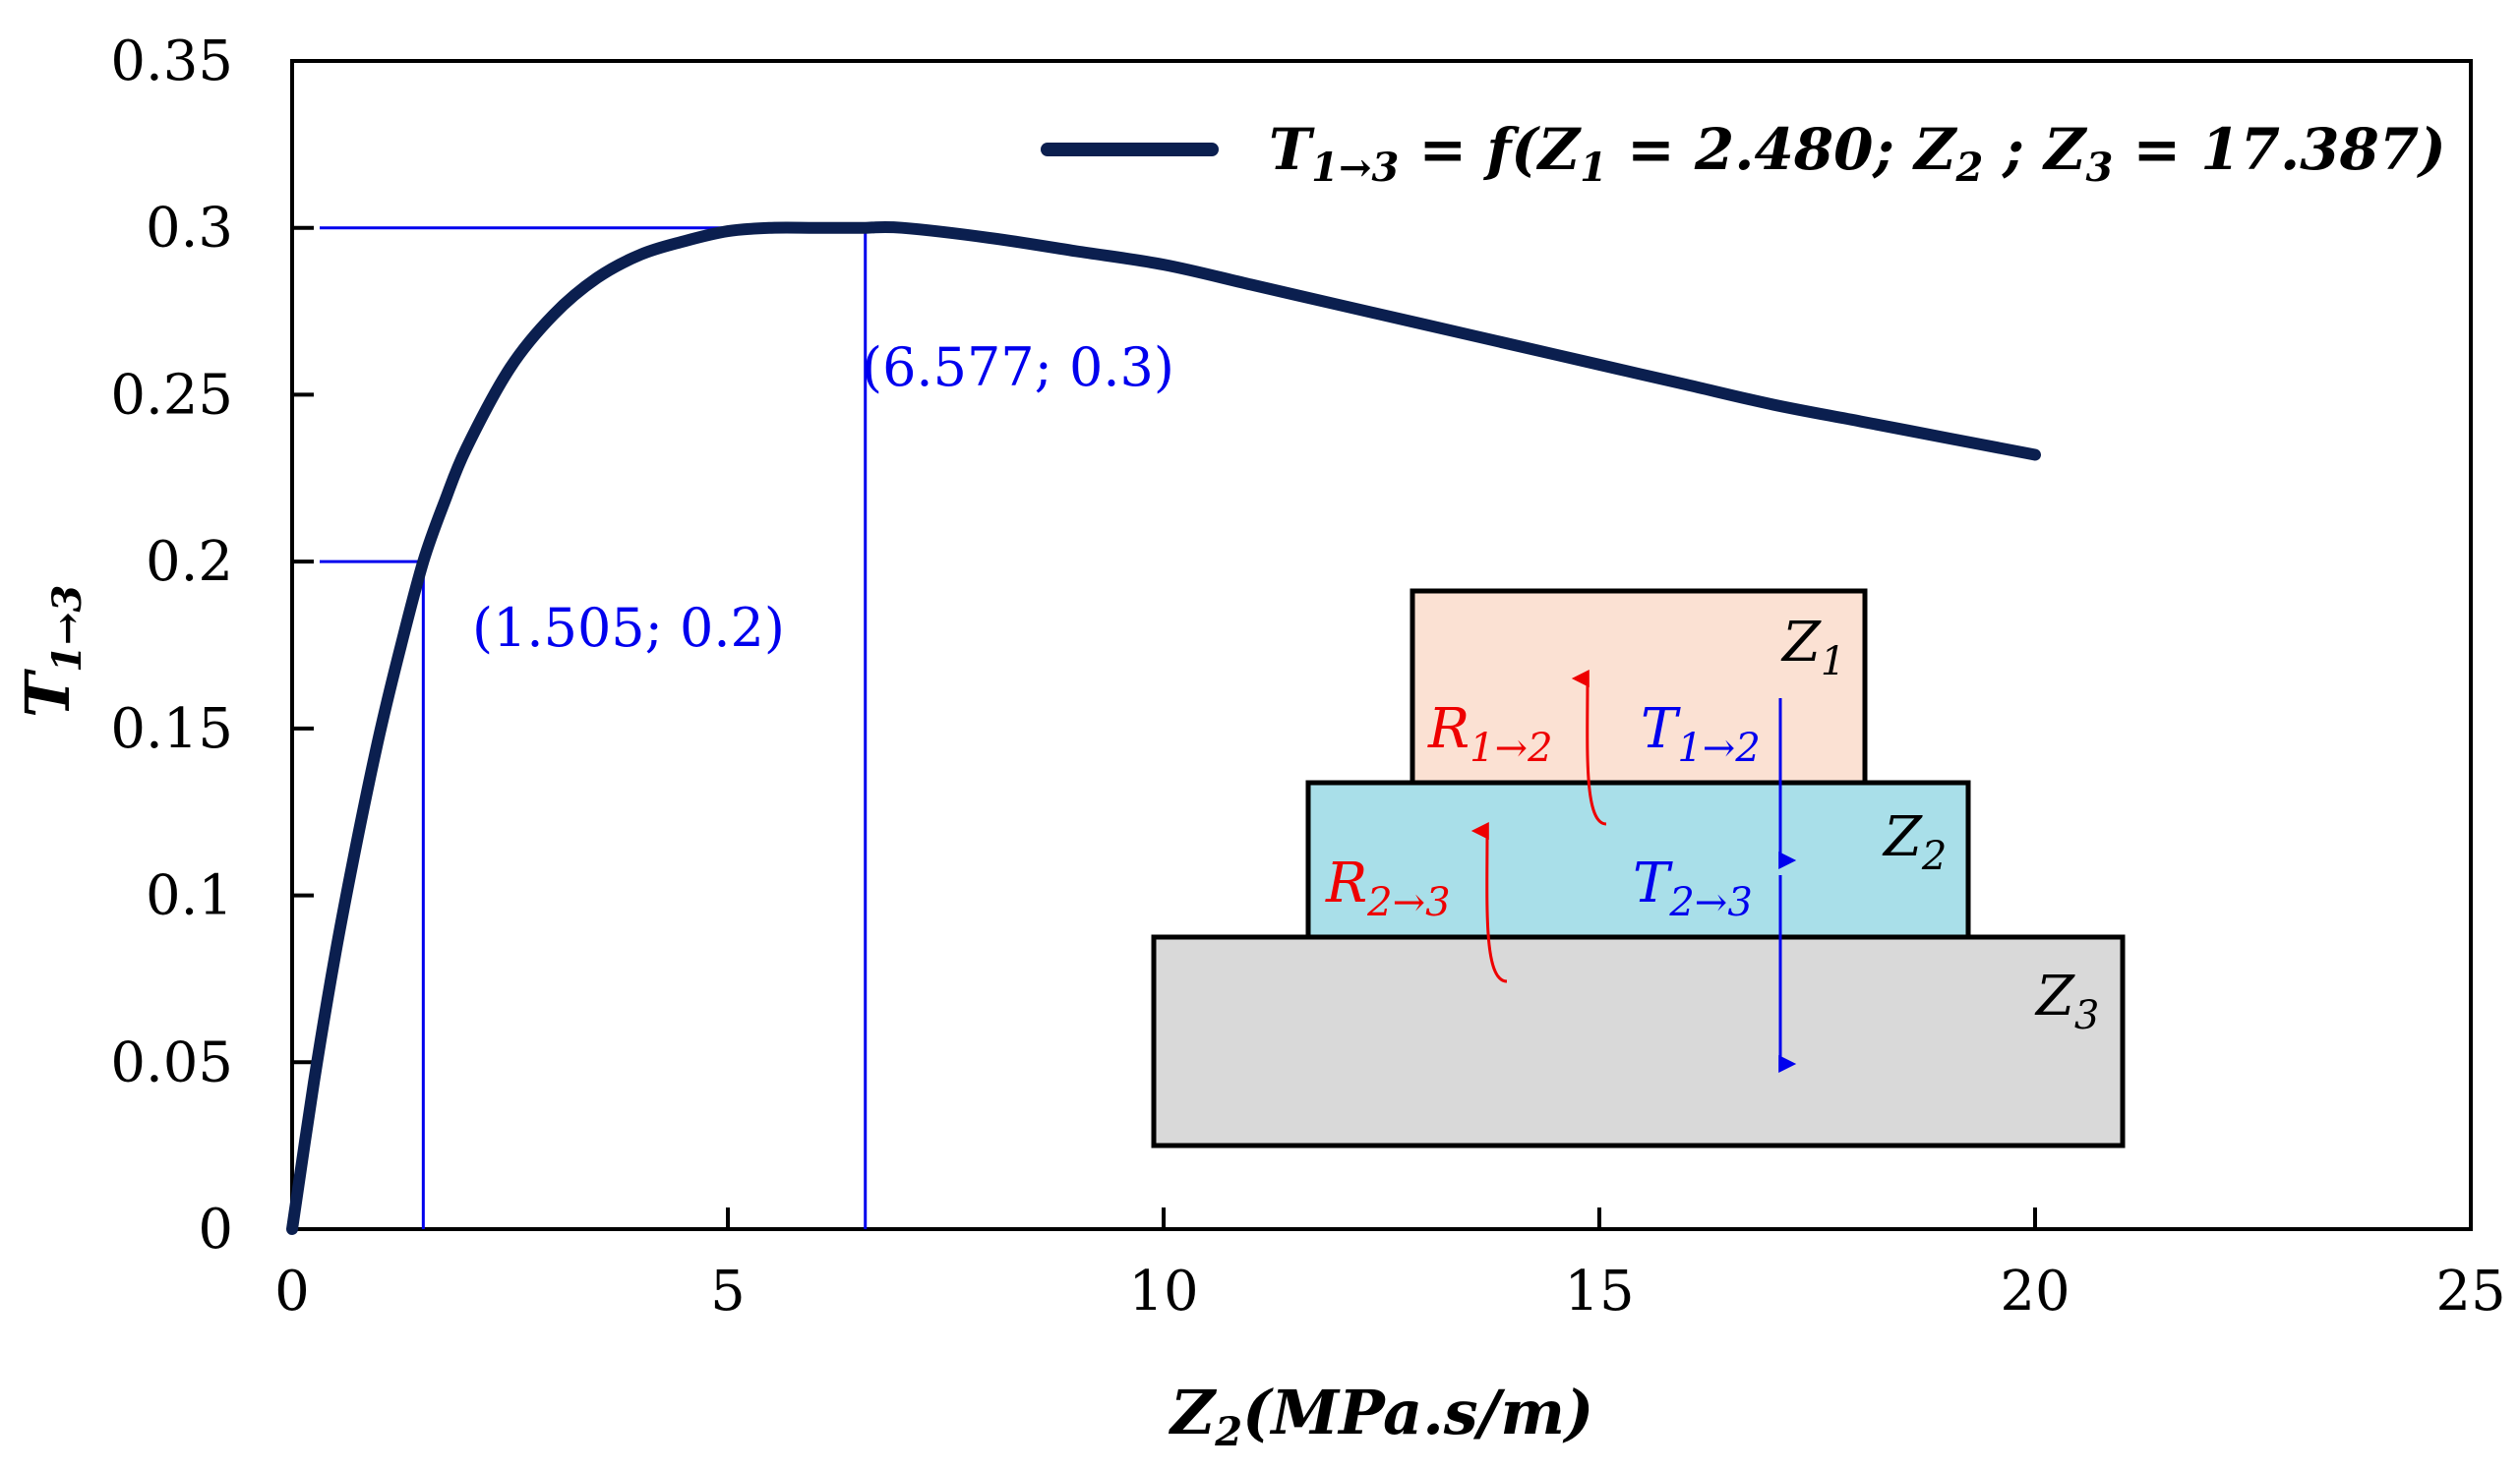 The width and height of the screenshot is (2520, 1472). I want to click on transmission-label-2-3: T2→3, so click(1693, 888).